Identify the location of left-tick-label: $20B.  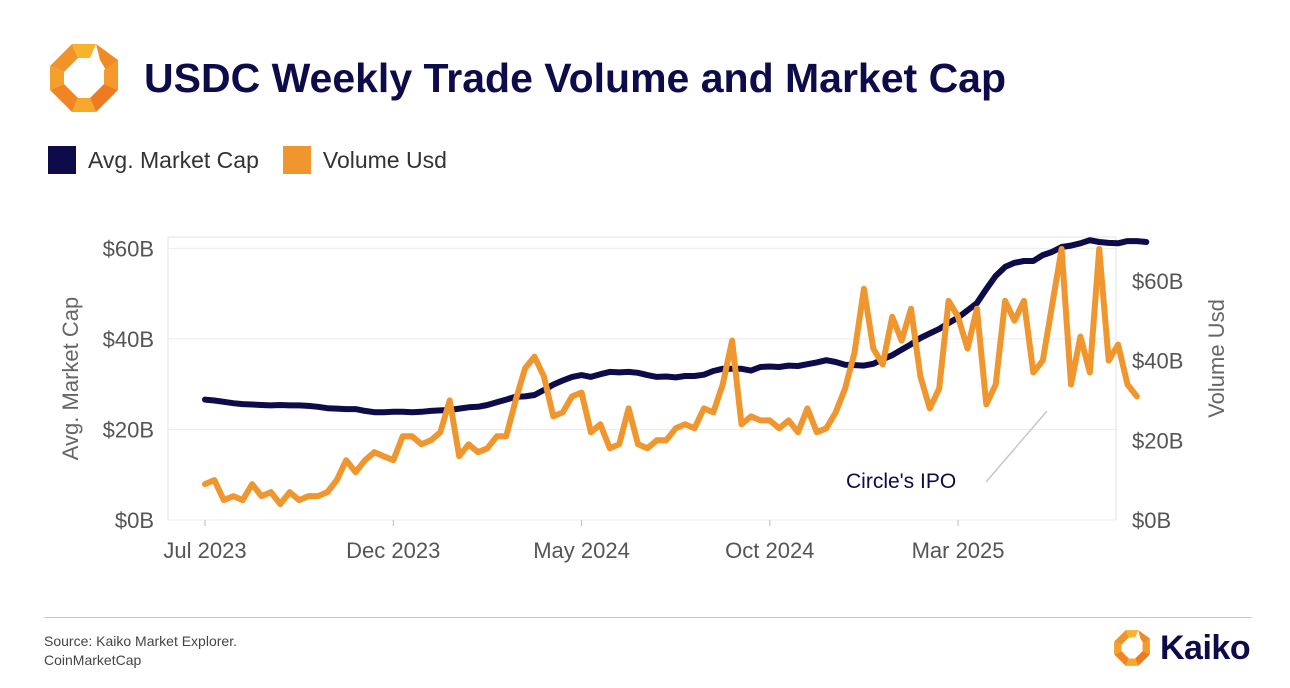
(128, 429).